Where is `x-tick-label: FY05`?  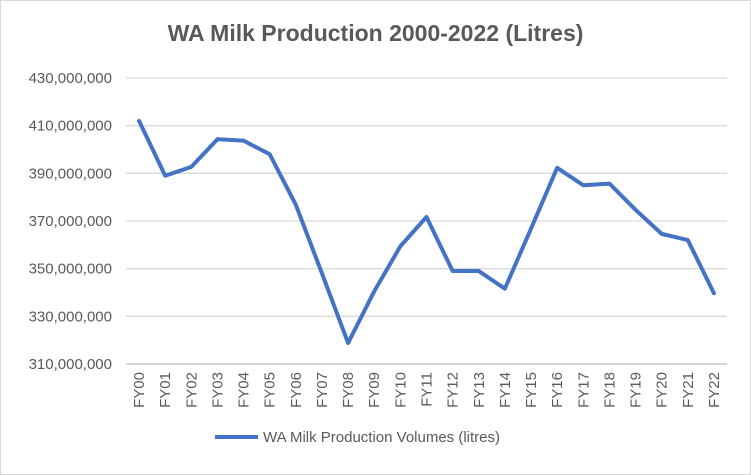 x-tick-label: FY05 is located at coordinates (270, 390).